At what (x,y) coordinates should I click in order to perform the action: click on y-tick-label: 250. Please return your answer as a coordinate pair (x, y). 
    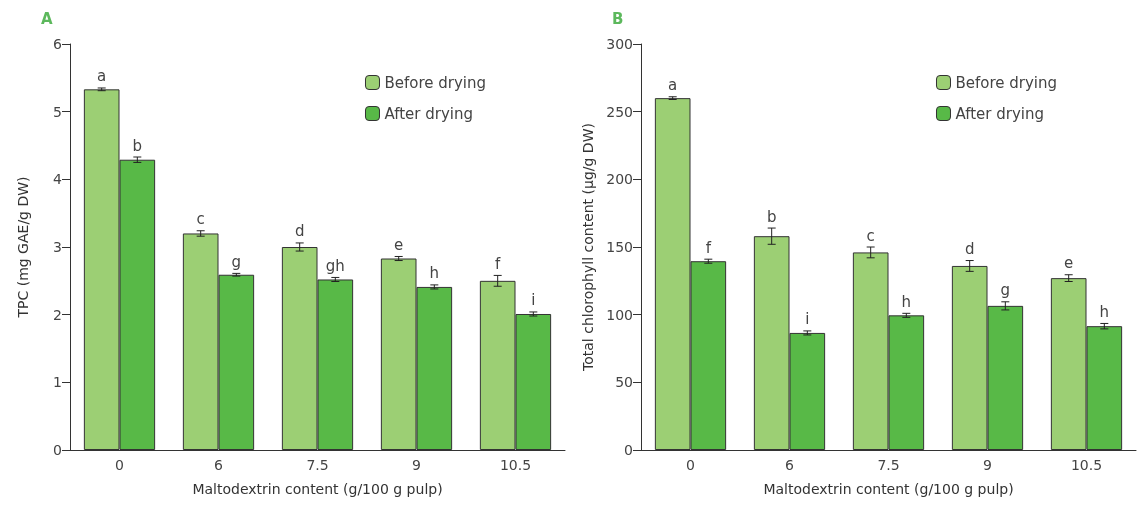
    Looking at the image, I should click on (619, 111).